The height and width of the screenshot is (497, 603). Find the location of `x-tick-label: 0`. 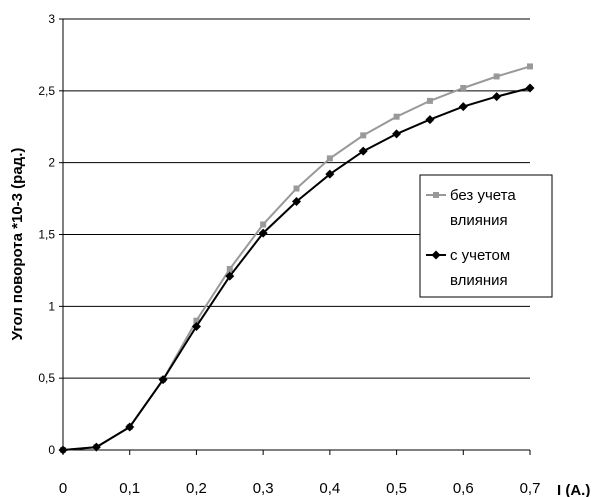

x-tick-label: 0 is located at coordinates (63, 488).